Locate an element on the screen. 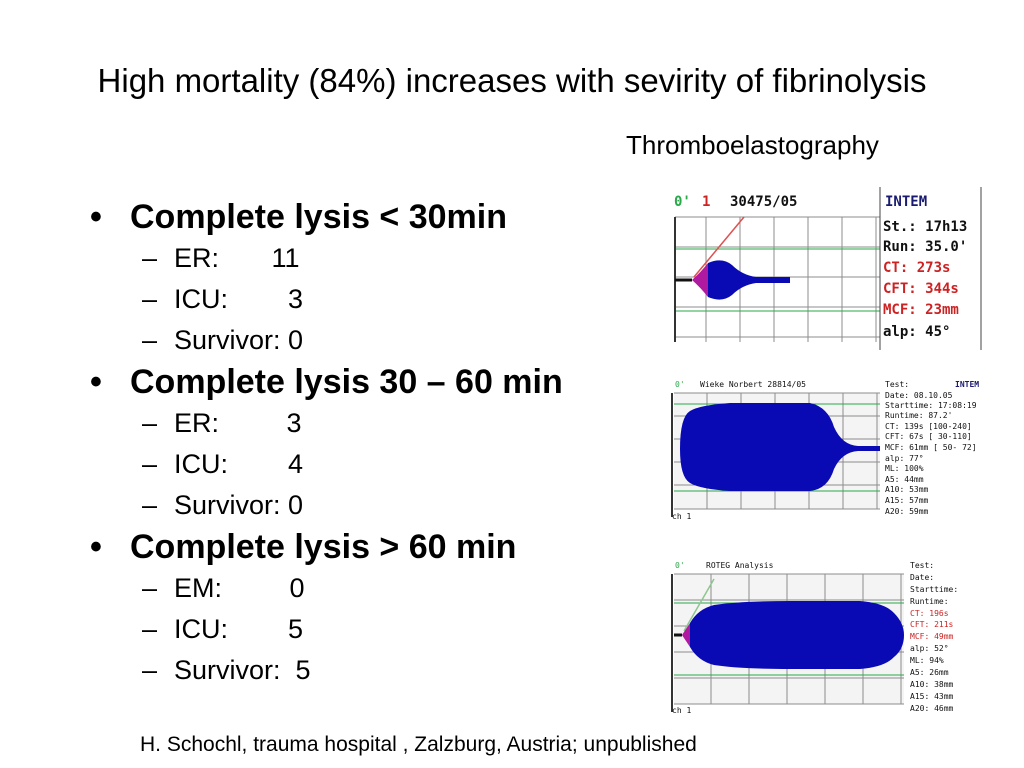 Image resolution: width=1024 pixels, height=768 pixels. sub-bullet-text: Survivor: 5 is located at coordinates (242, 670).